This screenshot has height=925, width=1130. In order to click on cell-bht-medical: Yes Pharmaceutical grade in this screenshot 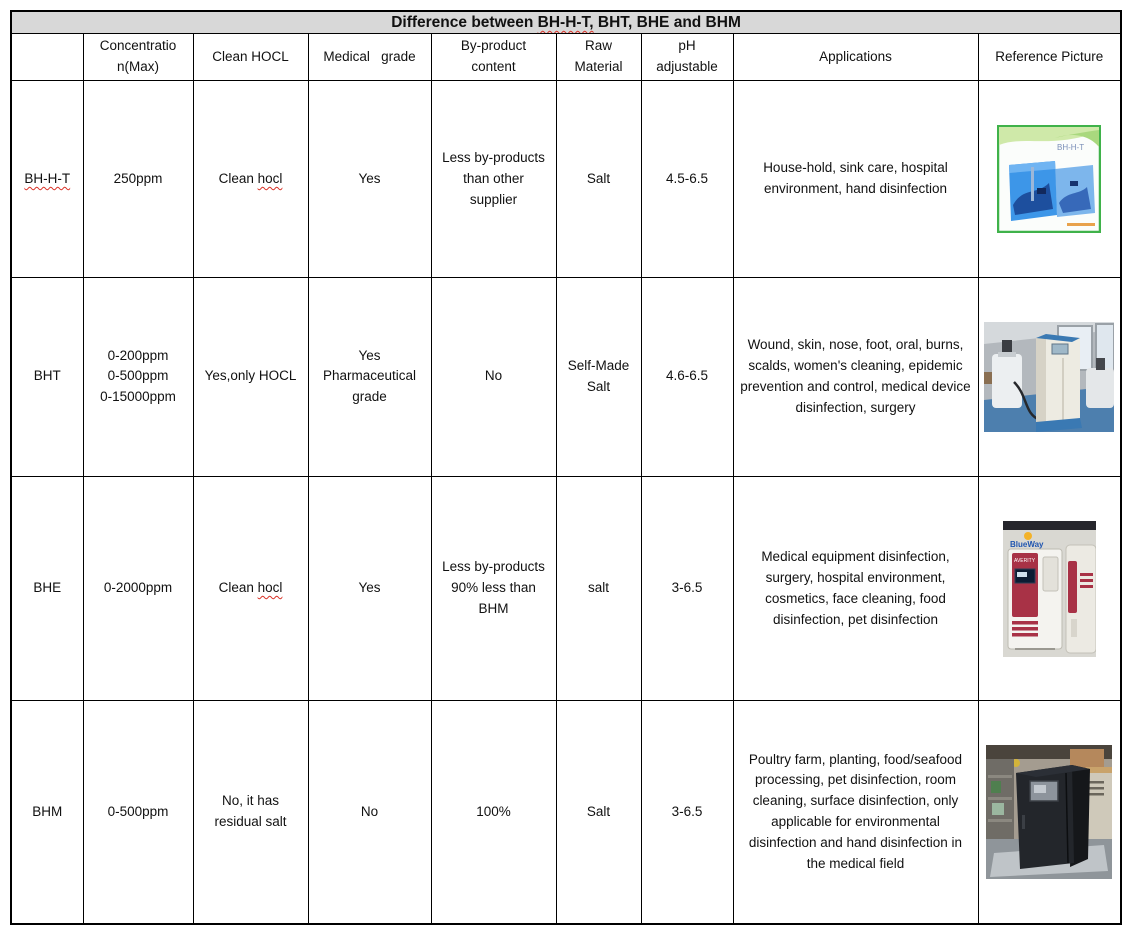, I will do `click(369, 377)`.